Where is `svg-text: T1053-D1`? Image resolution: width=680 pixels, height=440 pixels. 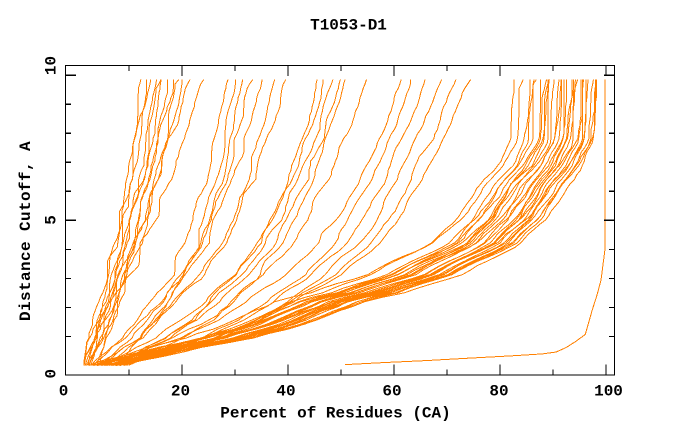
svg-text: T1053-D1 is located at coordinates (348, 26).